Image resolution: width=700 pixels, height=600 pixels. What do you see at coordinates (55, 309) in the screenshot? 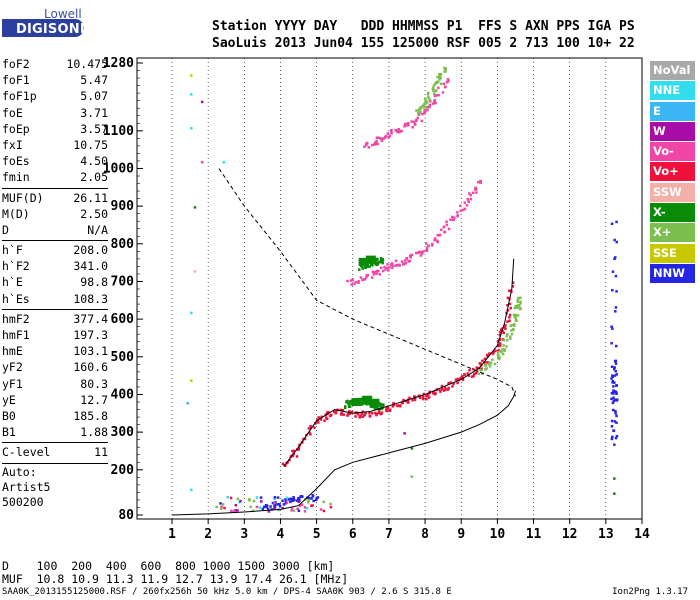
I see `param-separator` at bounding box center [55, 309].